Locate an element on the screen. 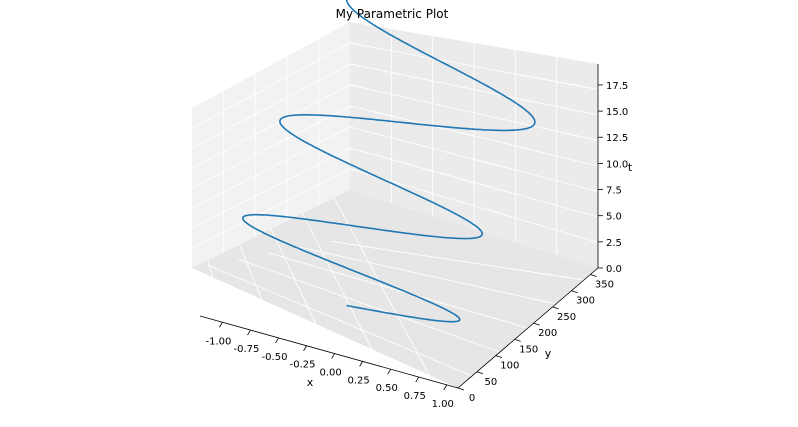 The image size is (798, 427). x-tick-label: 0.50 is located at coordinates (387, 388).